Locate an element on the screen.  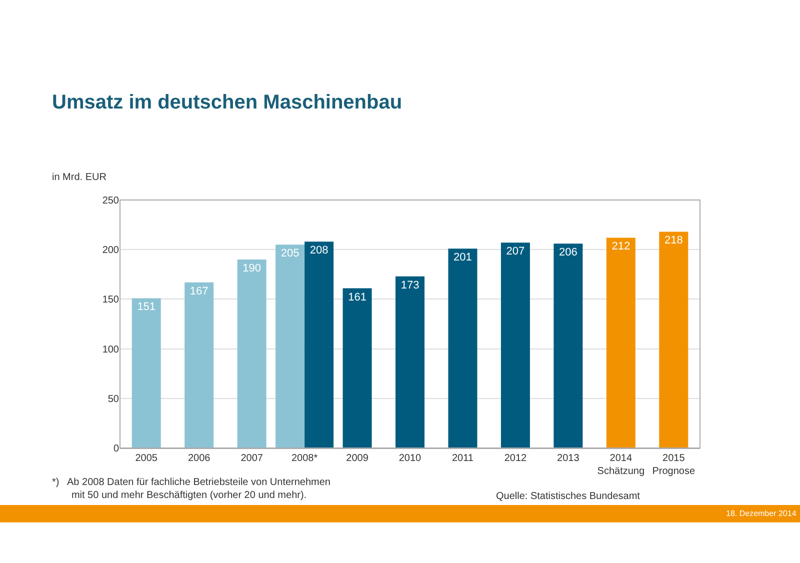
data-label: 208 is located at coordinates (319, 250).